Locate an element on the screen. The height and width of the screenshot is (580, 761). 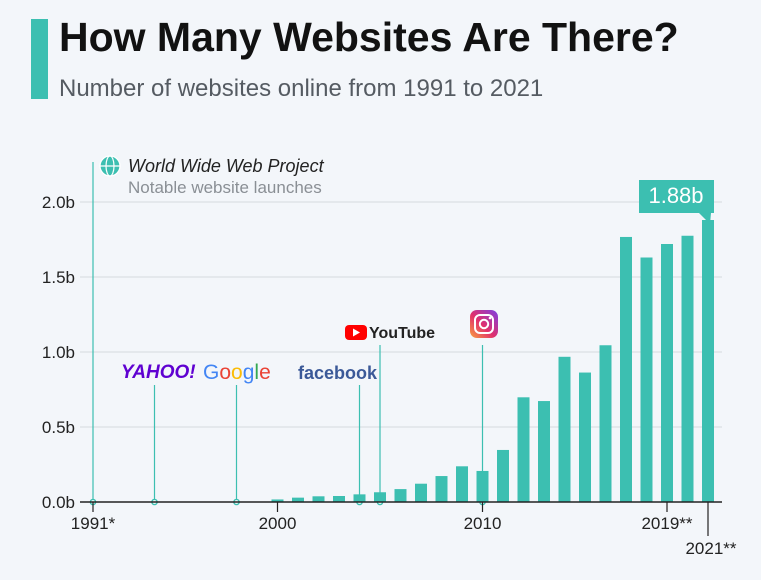
google-logo: Google is located at coordinates (237, 372).